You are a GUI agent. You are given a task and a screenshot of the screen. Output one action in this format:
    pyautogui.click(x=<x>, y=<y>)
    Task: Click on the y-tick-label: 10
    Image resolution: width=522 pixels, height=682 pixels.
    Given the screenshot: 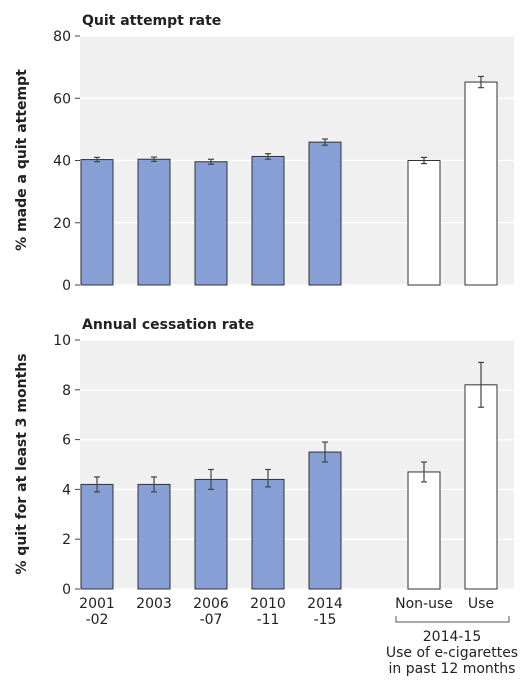 What is the action you would take?
    pyautogui.click(x=62, y=341)
    